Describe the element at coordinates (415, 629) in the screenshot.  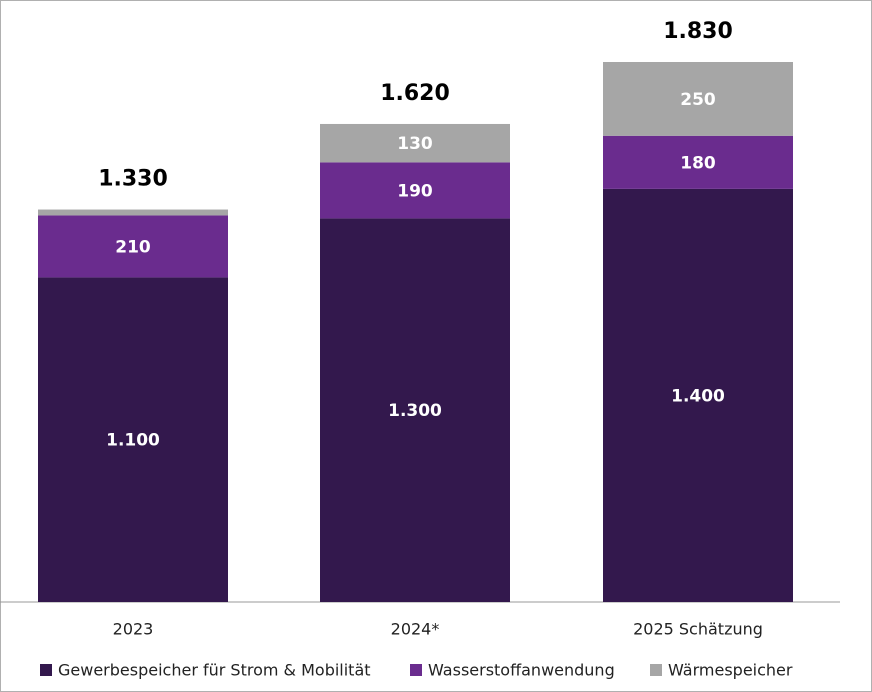
I see `x-tick-label: 2024*` at that location.